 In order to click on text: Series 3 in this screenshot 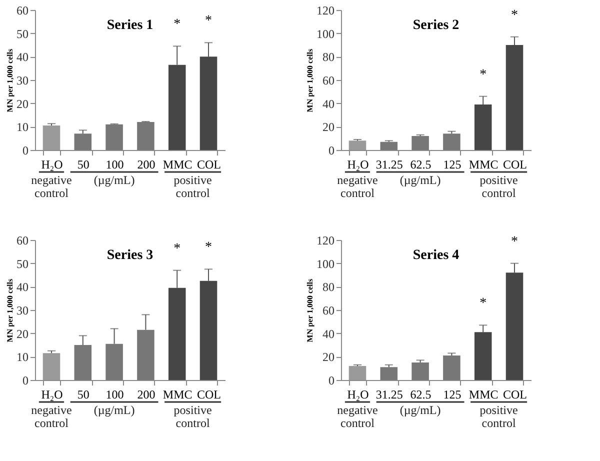, I will do `click(130, 255)`.